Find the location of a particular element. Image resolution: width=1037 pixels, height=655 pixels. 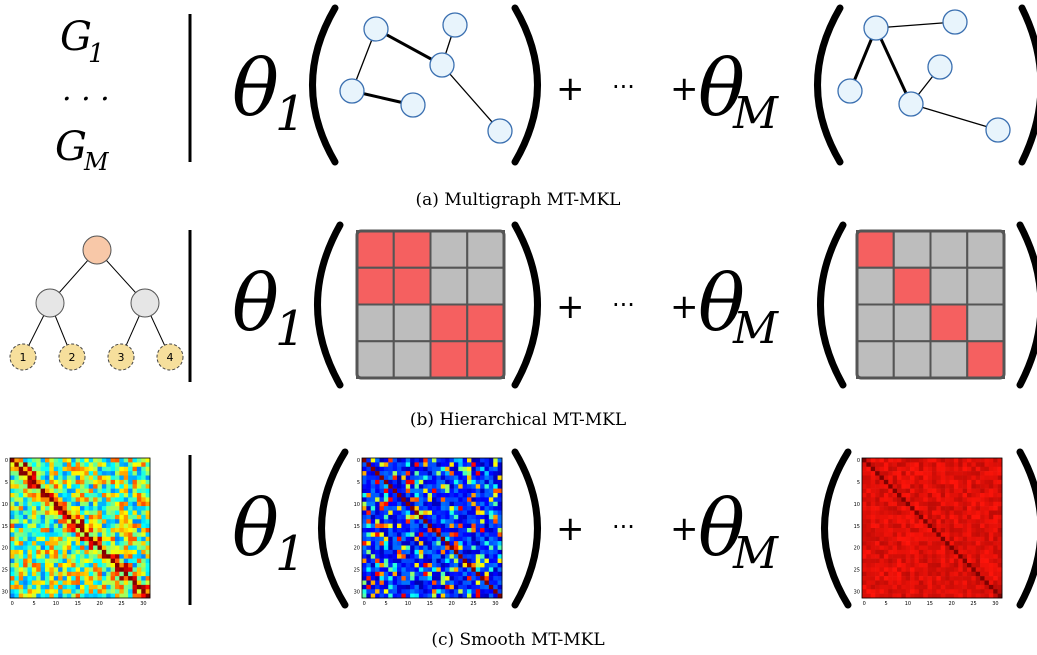

tree-inner-node is located at coordinates (50, 303).